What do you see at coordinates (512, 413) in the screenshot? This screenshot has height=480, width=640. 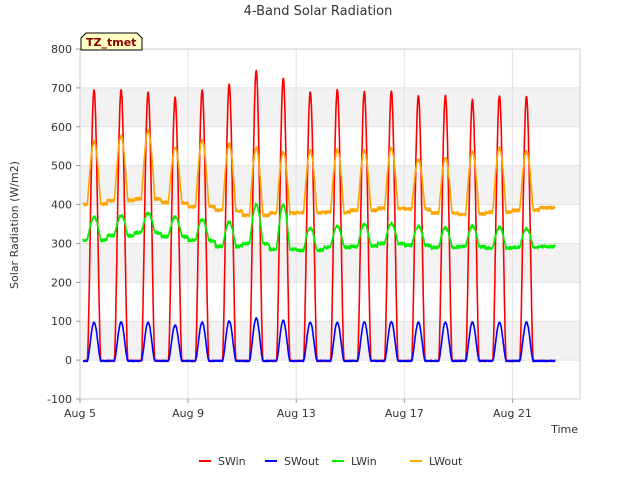 I see `x-tick-label: Aug 21` at bounding box center [512, 413].